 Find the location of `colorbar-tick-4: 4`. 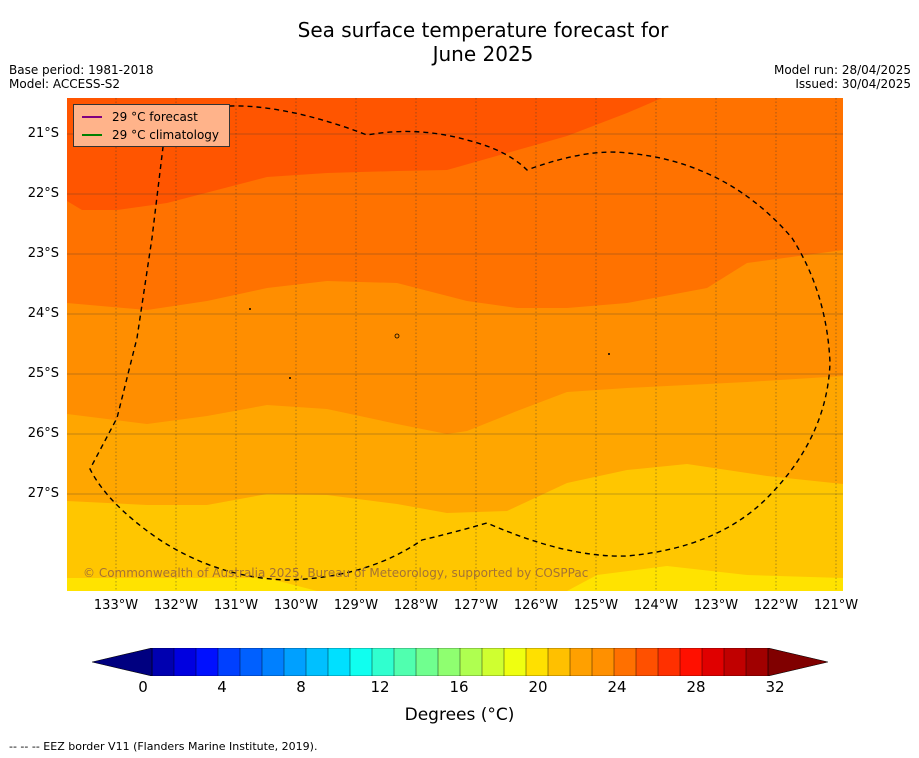

colorbar-tick-4: 4 is located at coordinates (222, 687).